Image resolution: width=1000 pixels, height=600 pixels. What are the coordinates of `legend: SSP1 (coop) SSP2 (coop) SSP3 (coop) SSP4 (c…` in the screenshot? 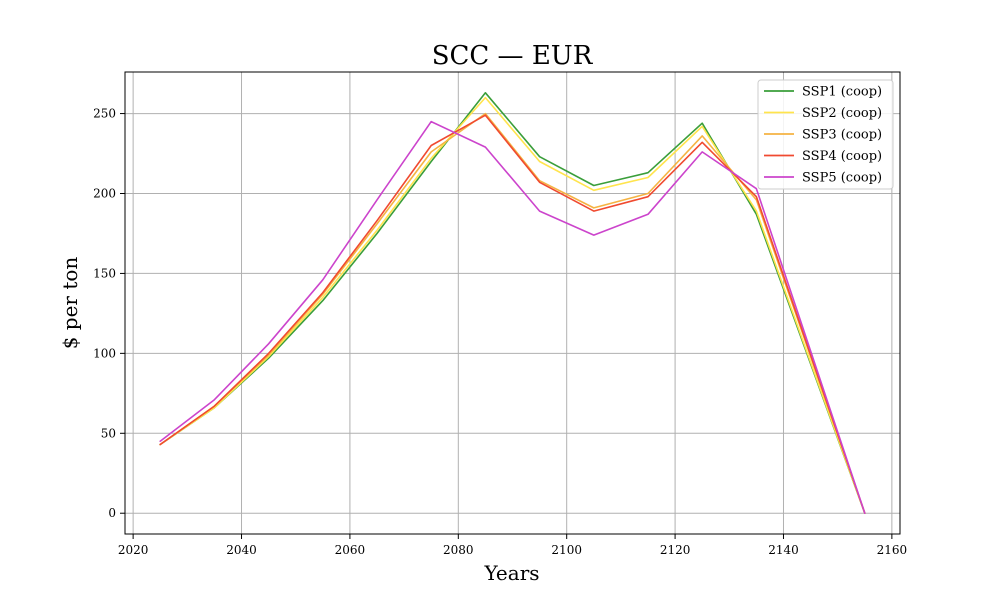 It's located at (825, 134).